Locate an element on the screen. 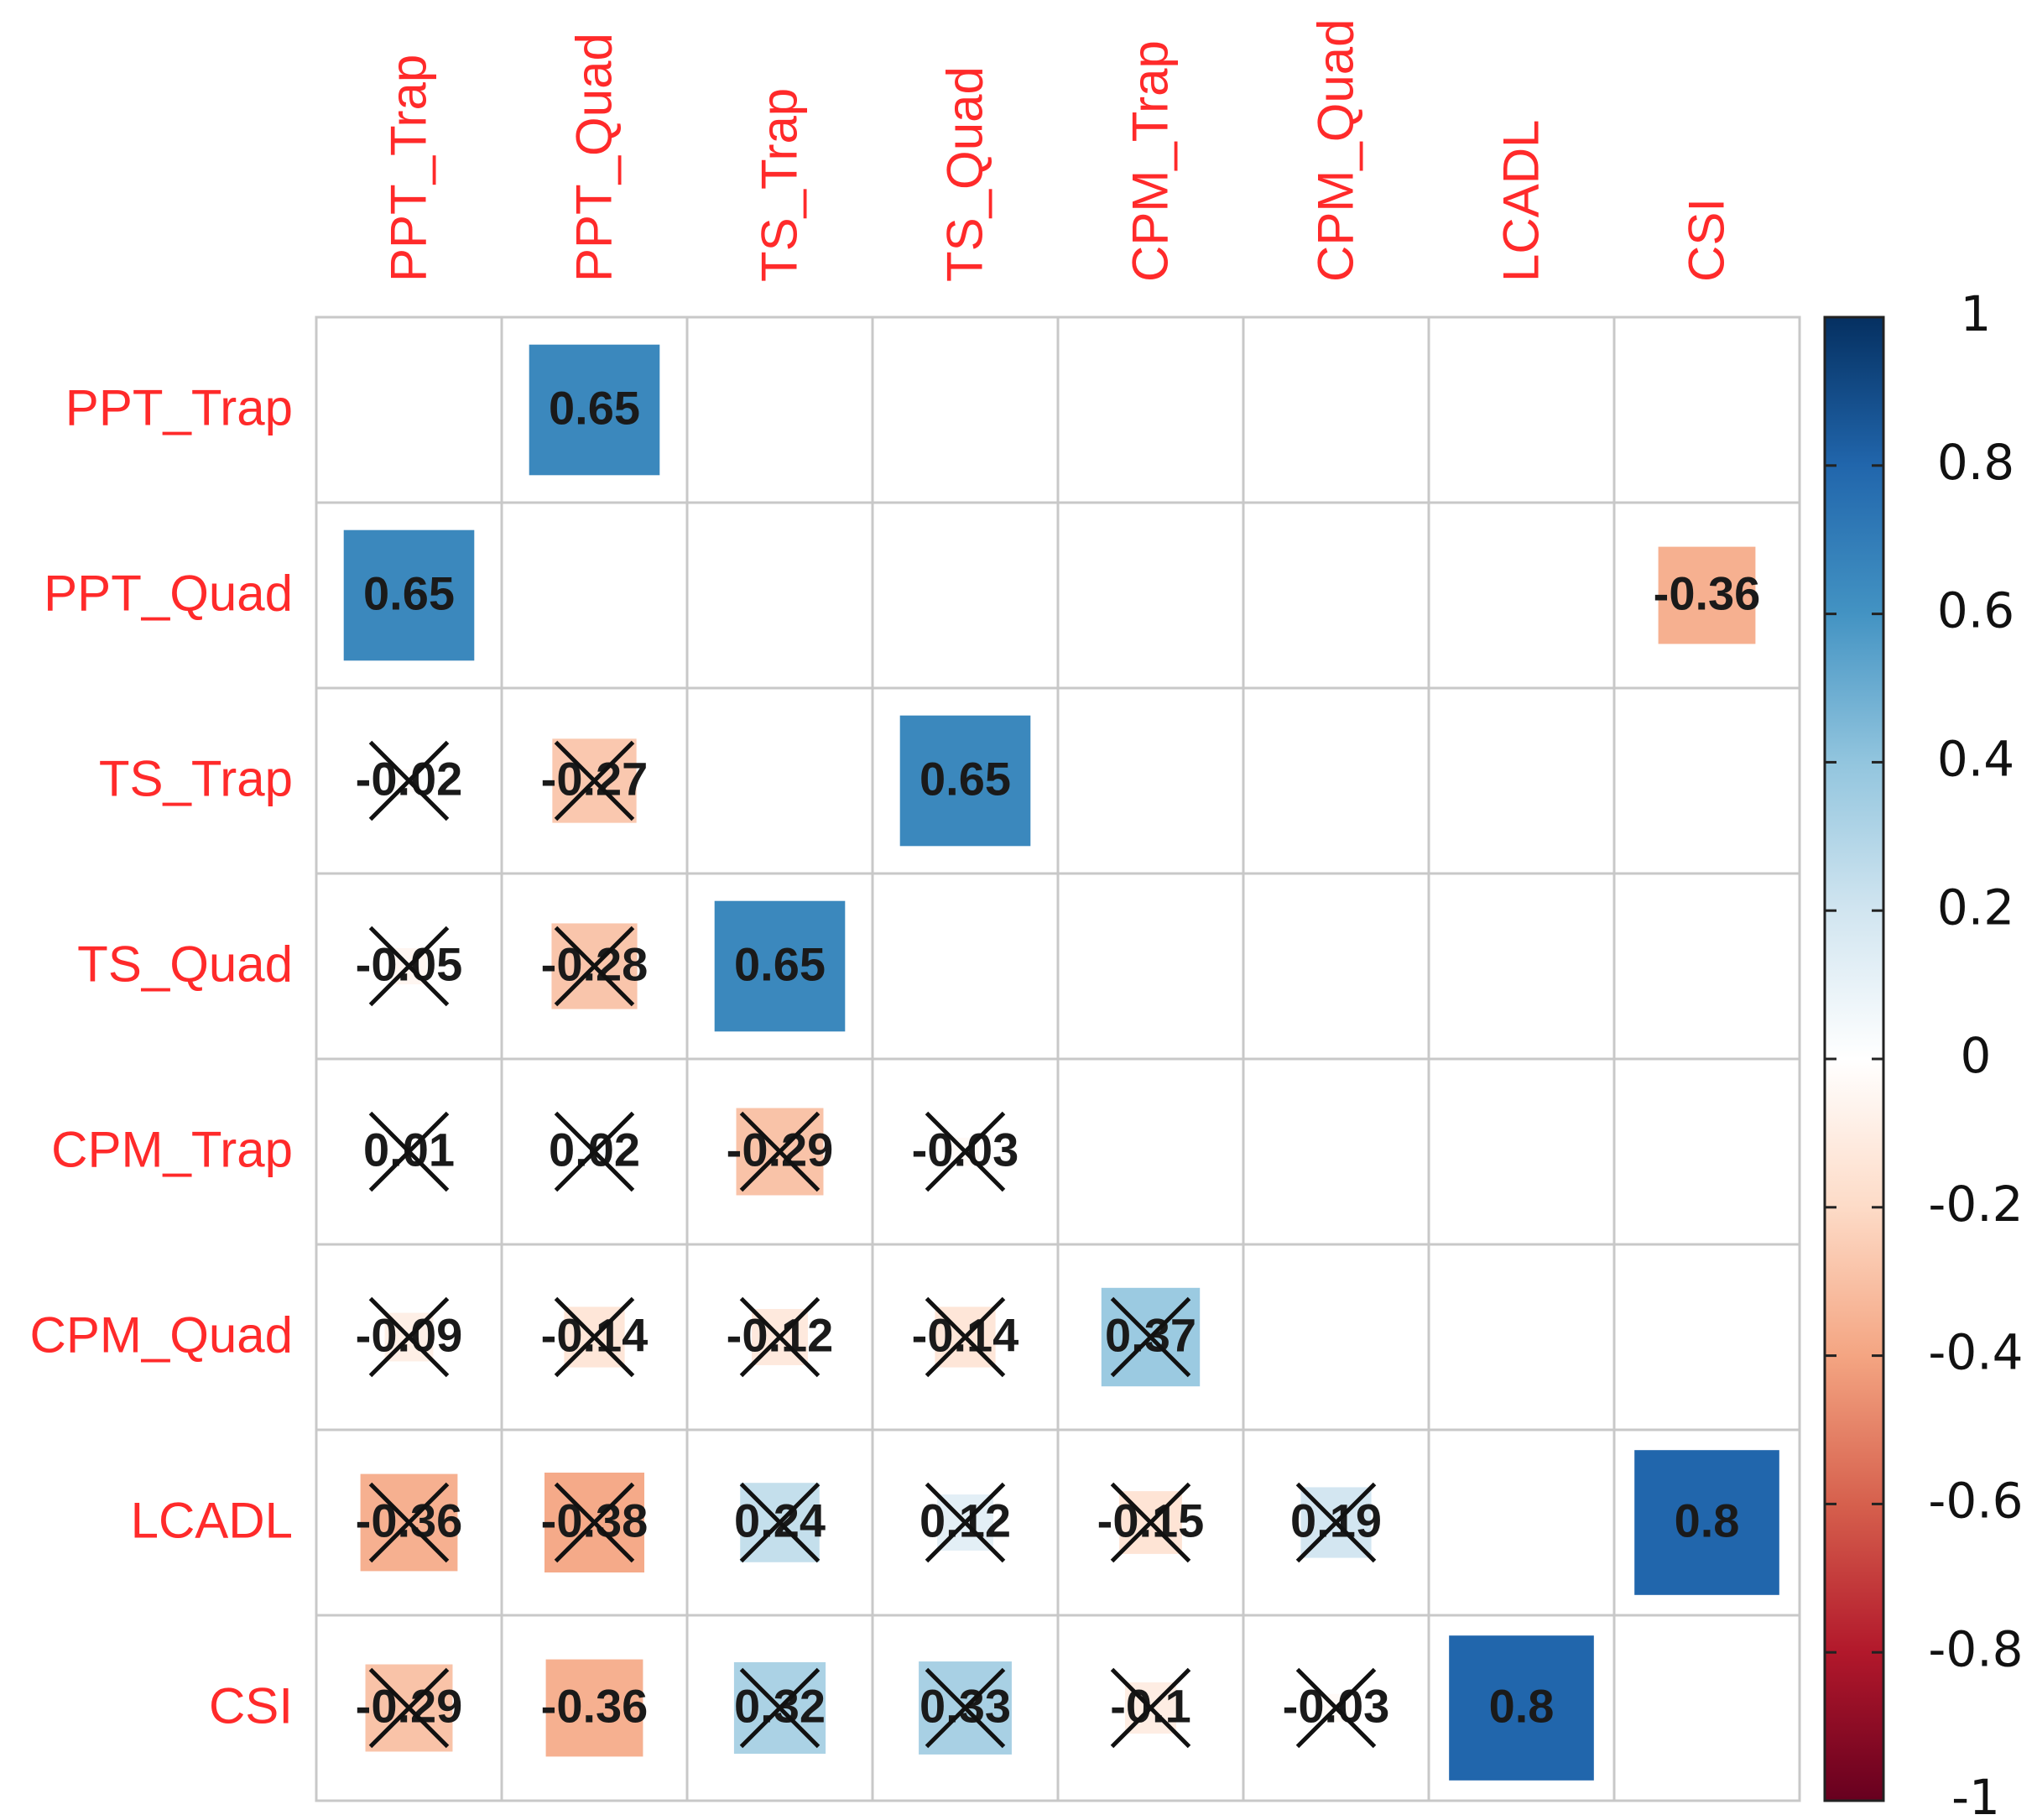  cell-CPM_Quad-PPT_Trap: -0.09 is located at coordinates (409, 1337).